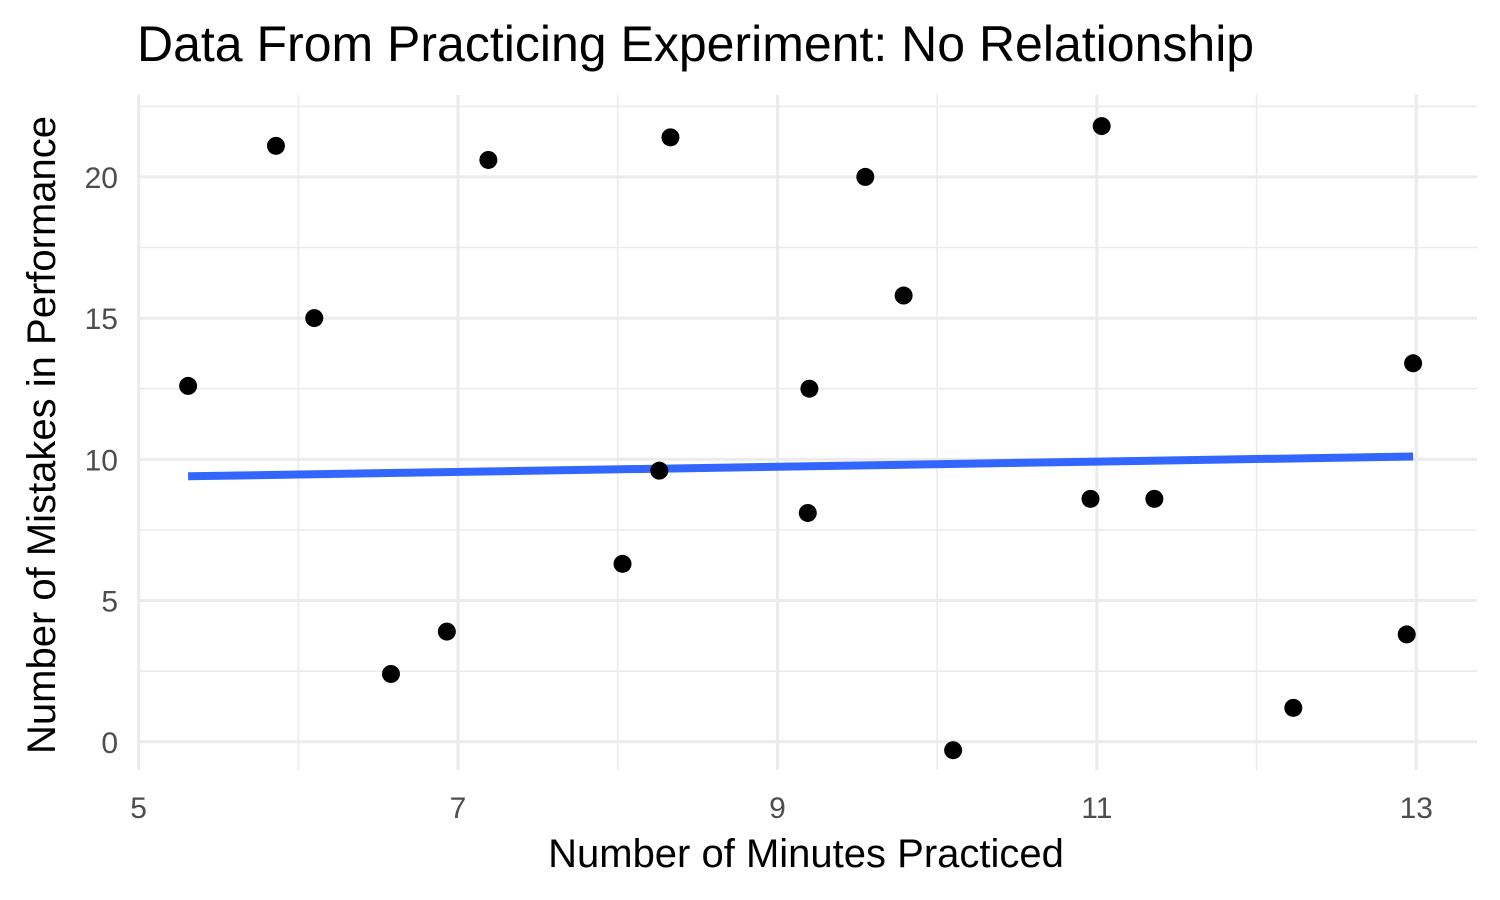  What do you see at coordinates (458, 808) in the screenshot?
I see `x-tick-label: 7` at bounding box center [458, 808].